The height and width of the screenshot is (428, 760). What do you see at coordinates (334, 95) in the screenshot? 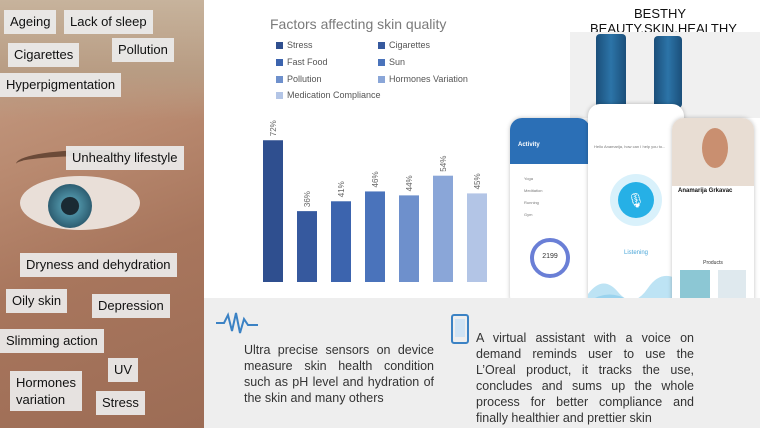
I see `legend-label: Medication Compliance` at bounding box center [334, 95].